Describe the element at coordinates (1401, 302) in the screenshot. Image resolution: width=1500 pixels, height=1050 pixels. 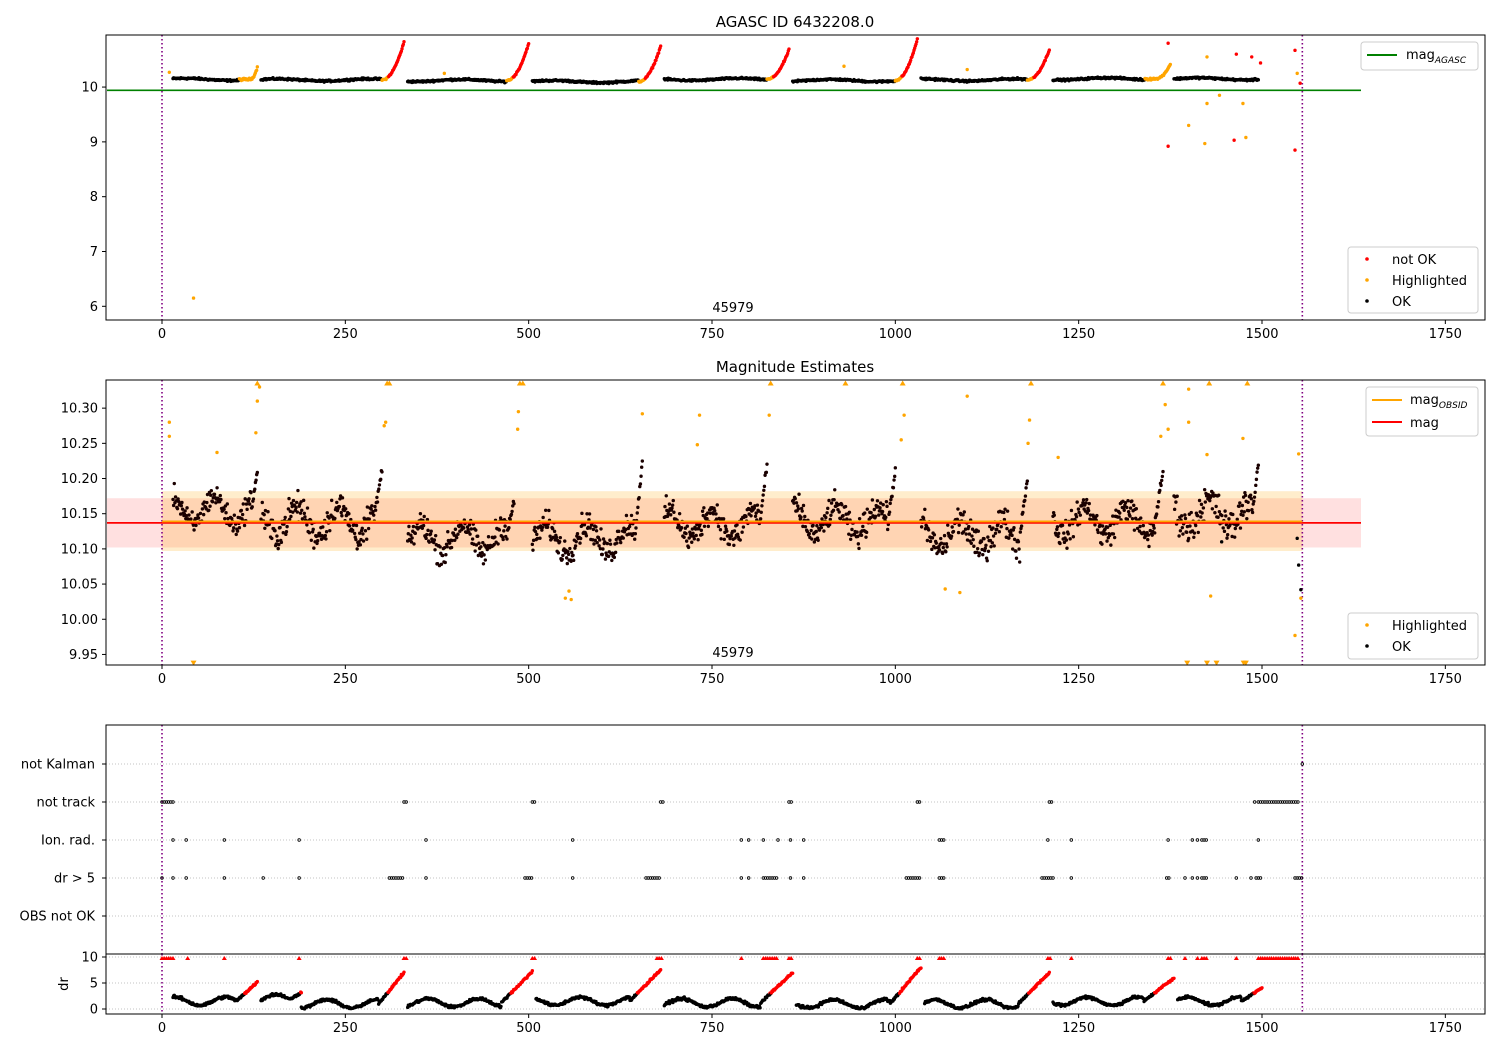
I see `legend-ok-label: OK` at that location.